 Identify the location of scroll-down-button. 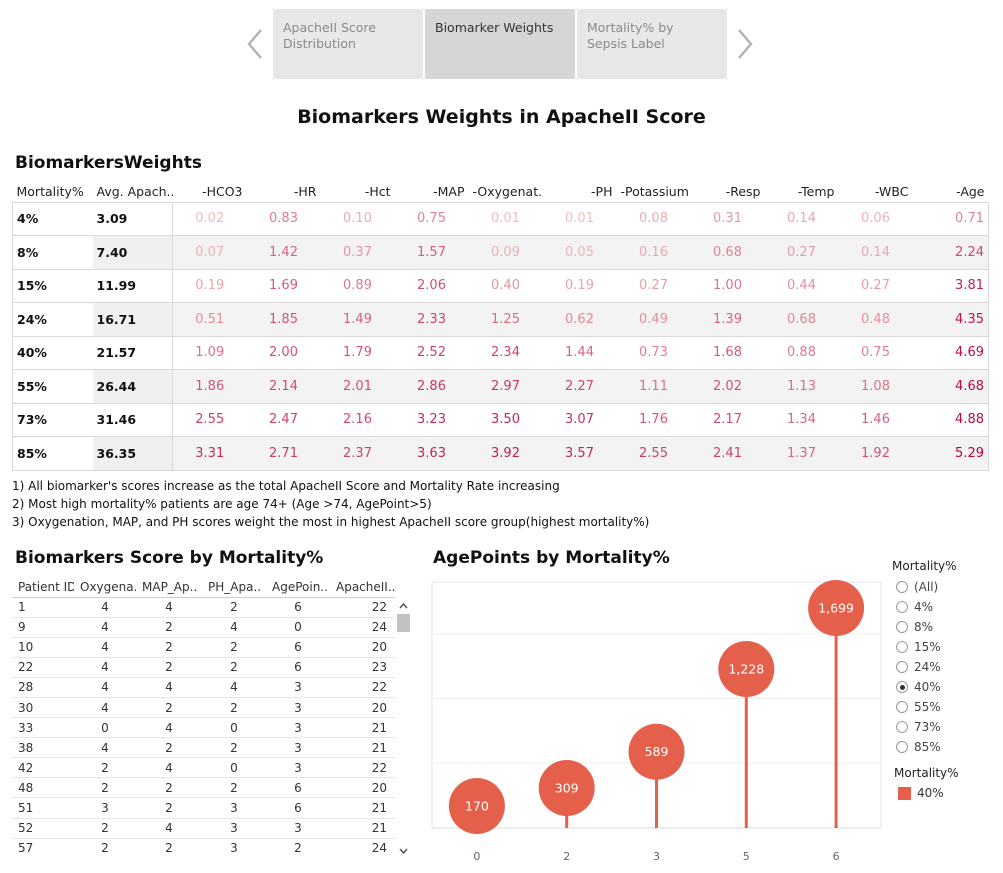
(403, 850).